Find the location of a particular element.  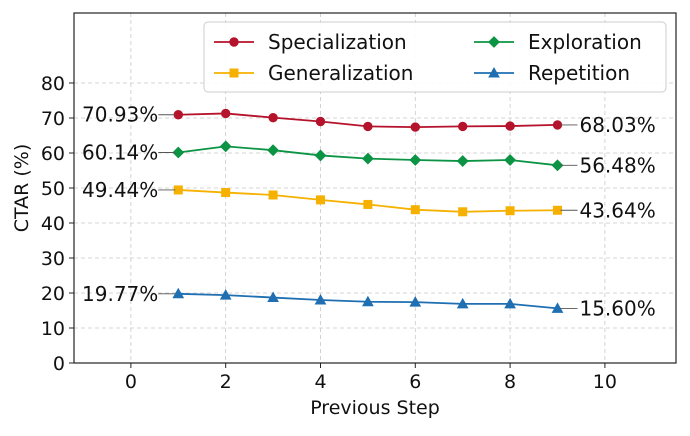

x-tick-label: 0 is located at coordinates (131, 382).